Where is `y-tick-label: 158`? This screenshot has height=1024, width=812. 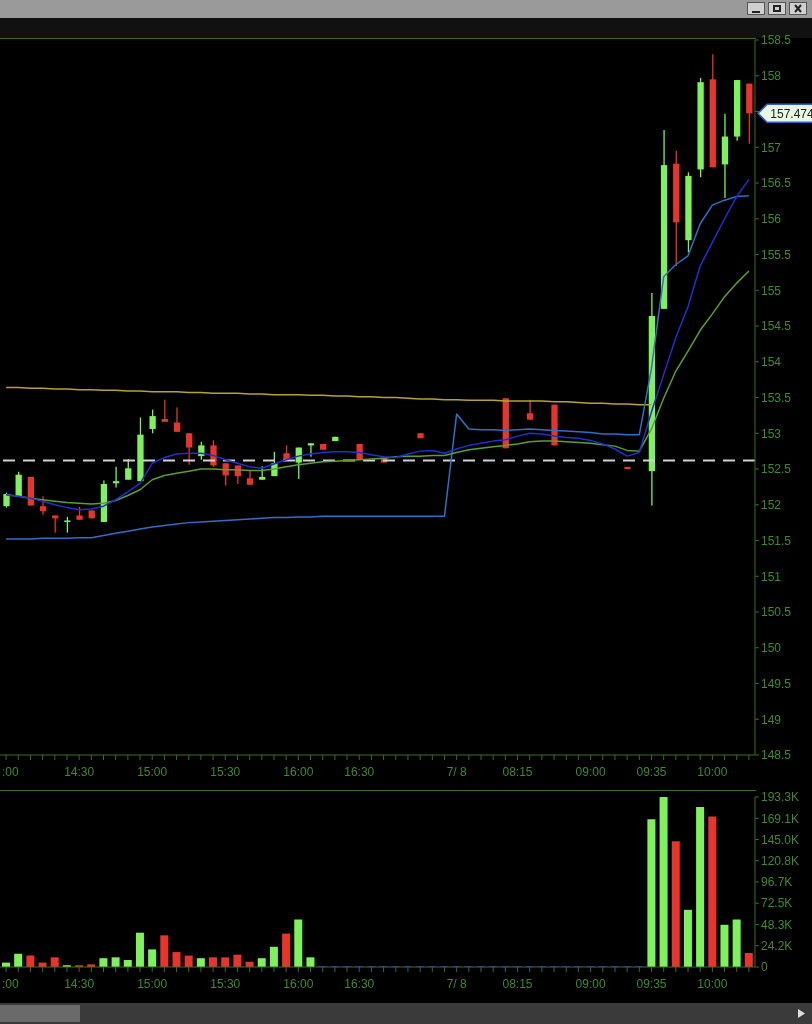 y-tick-label: 158 is located at coordinates (771, 76).